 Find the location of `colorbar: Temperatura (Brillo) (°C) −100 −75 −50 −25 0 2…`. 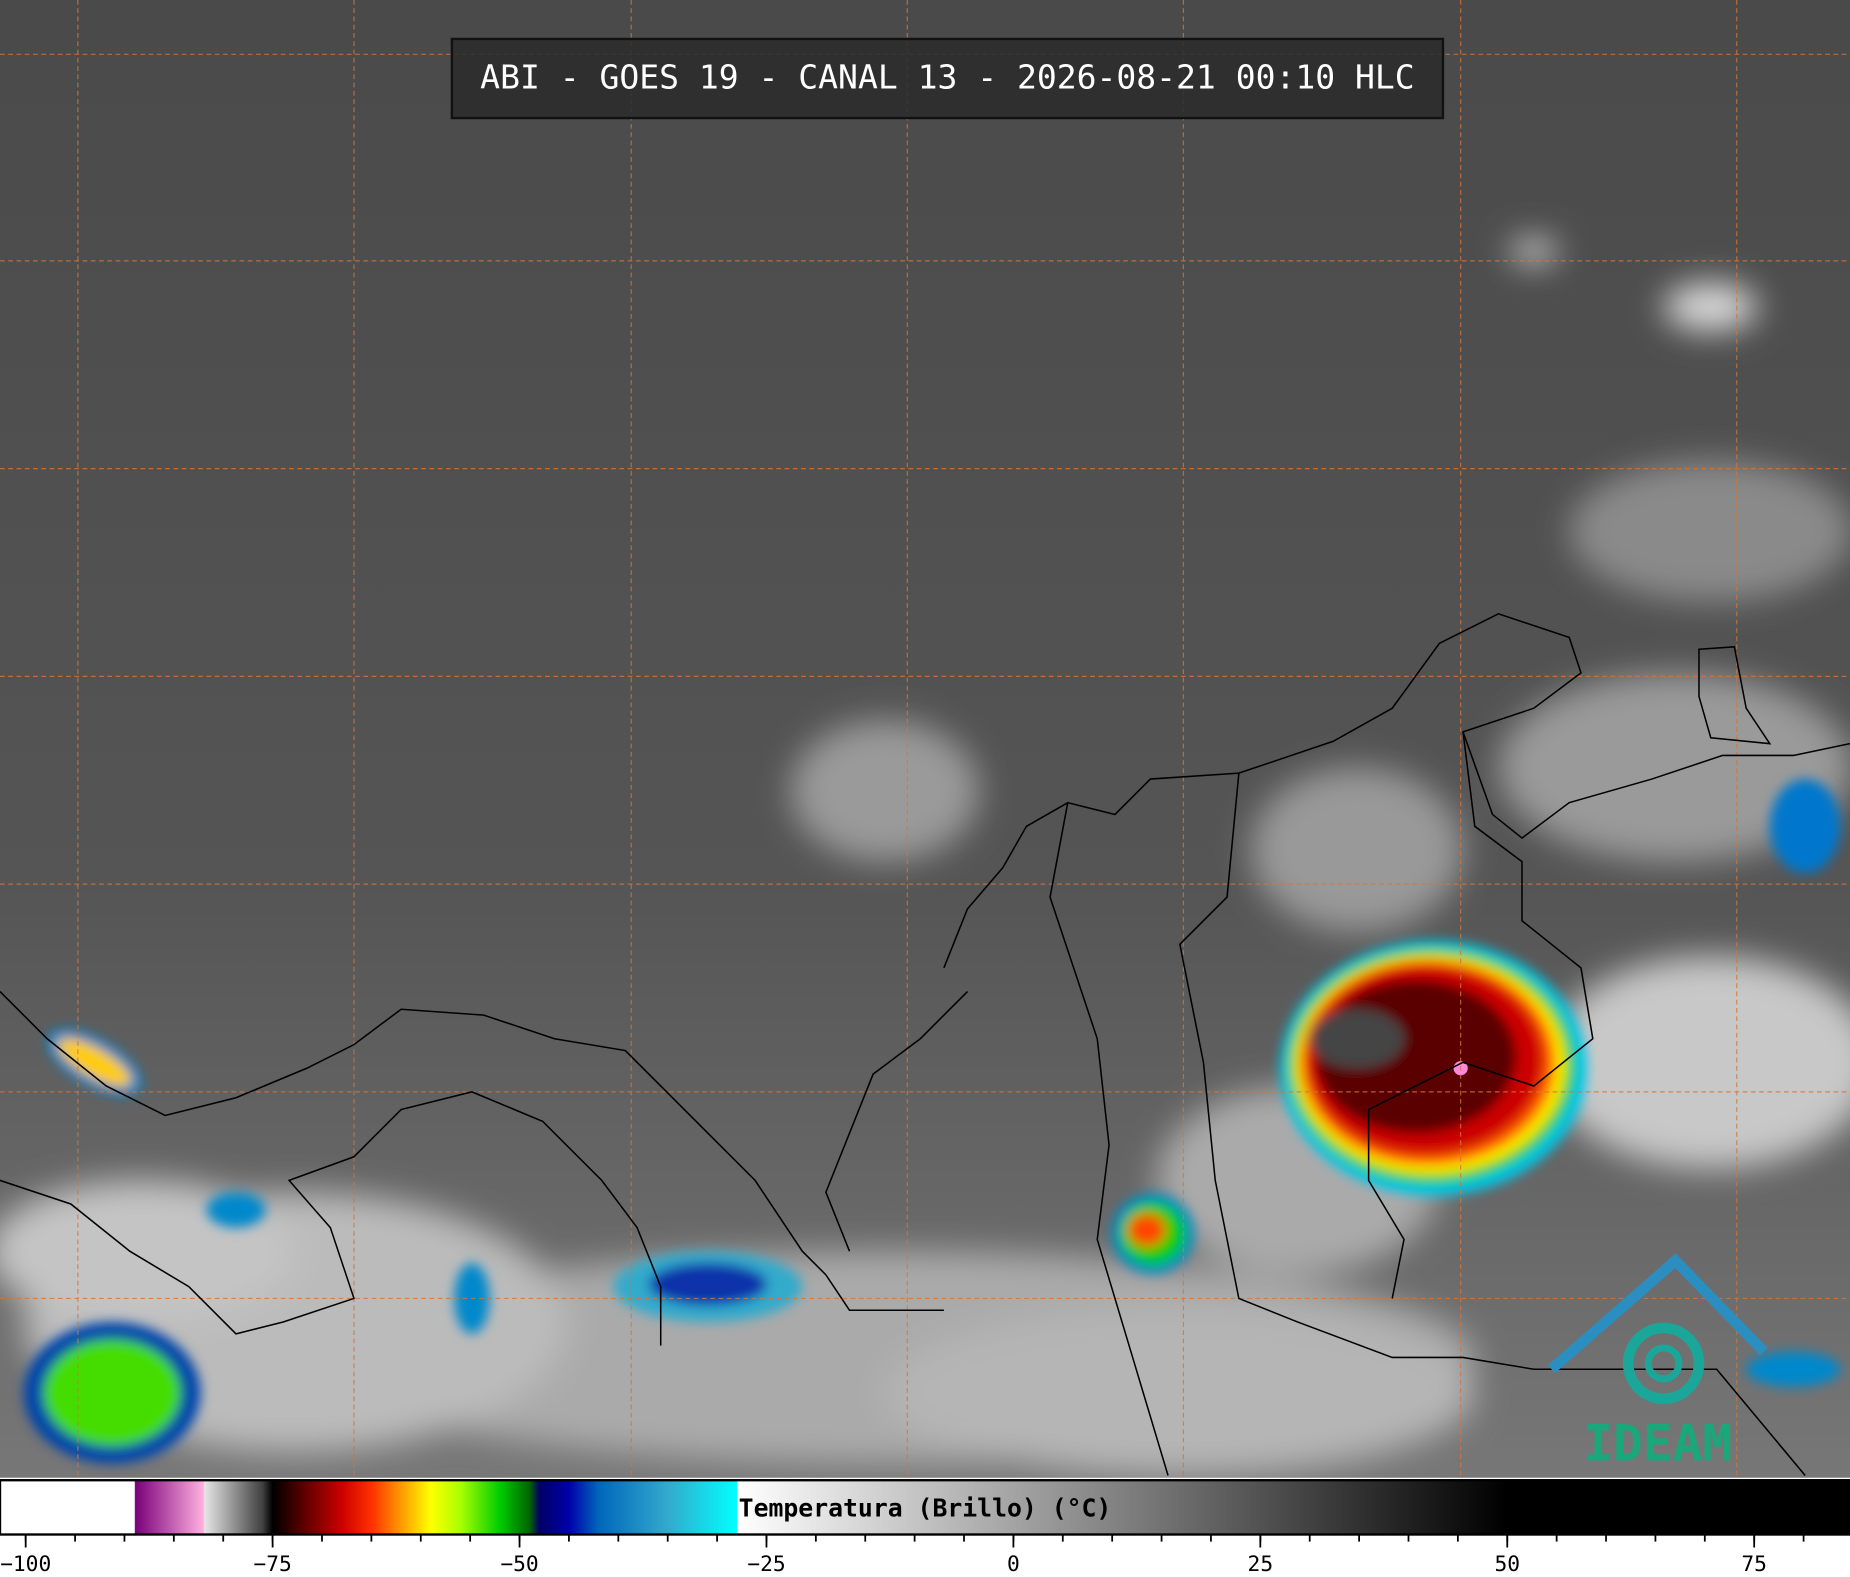

colorbar: Temperatura (Brillo) (°C) −100 −75 −50 −25 0 2… is located at coordinates (925, 1528).